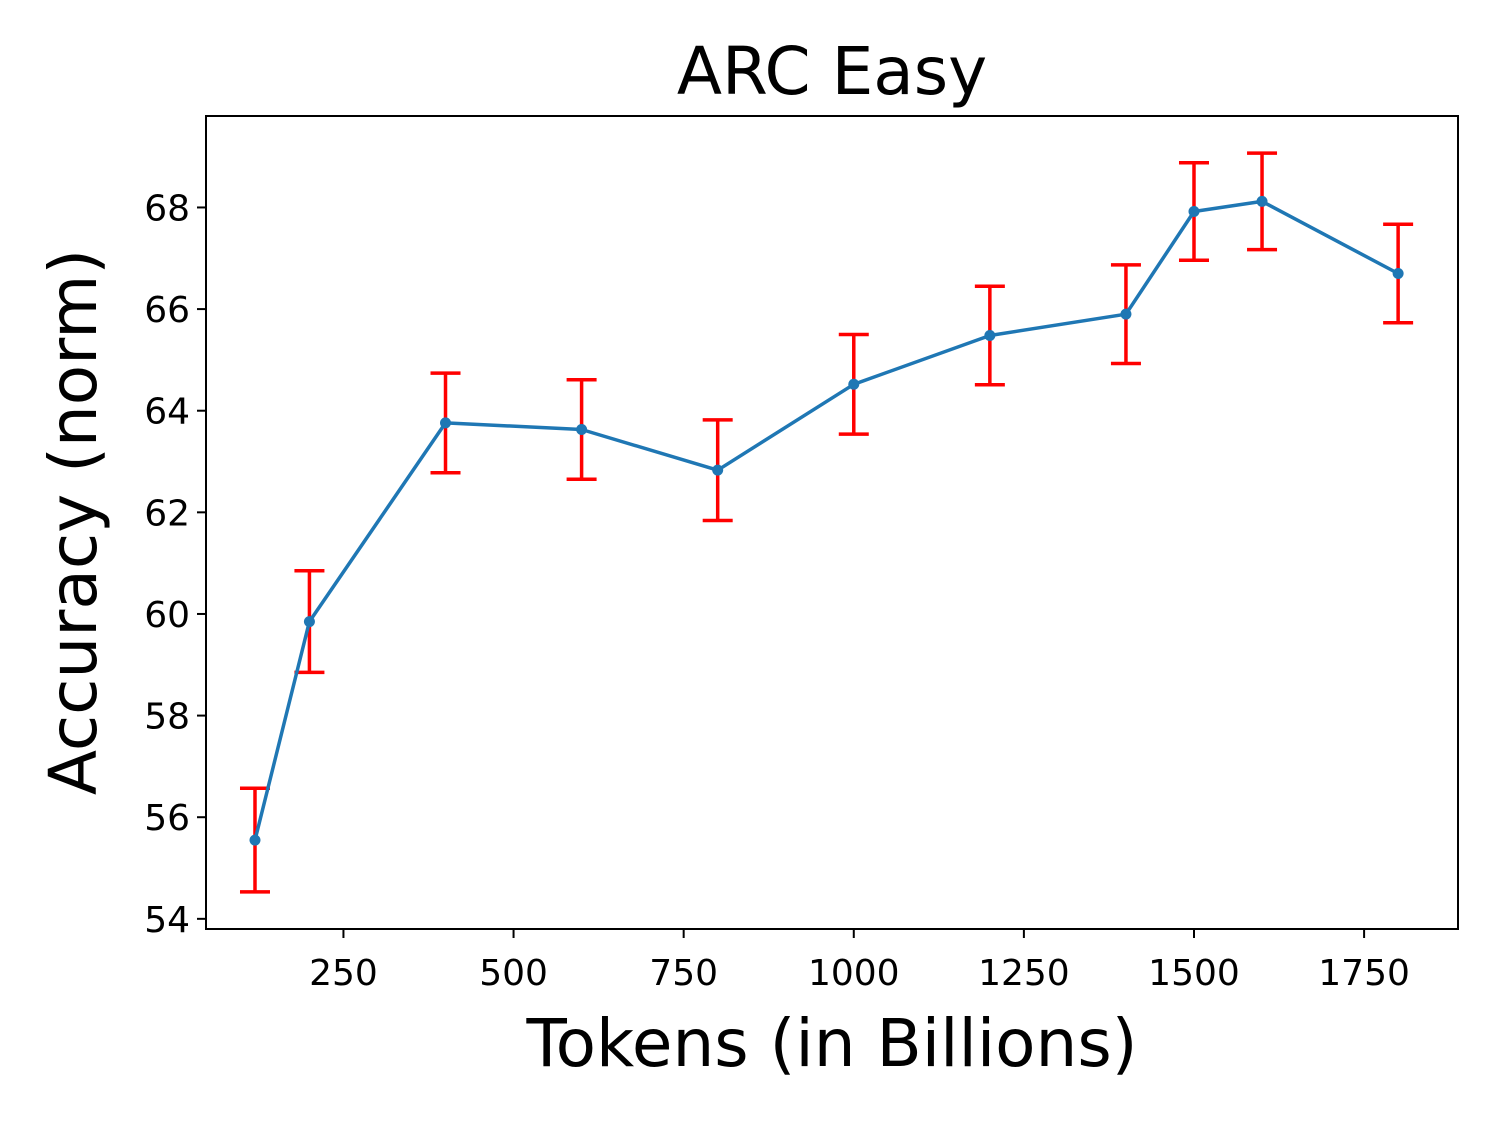 Image resolution: width=1494 pixels, height=1121 pixels. Describe the element at coordinates (175, 564) in the screenshot. I see `y-axis: 54 56 58 60 62 64 66 68` at that location.